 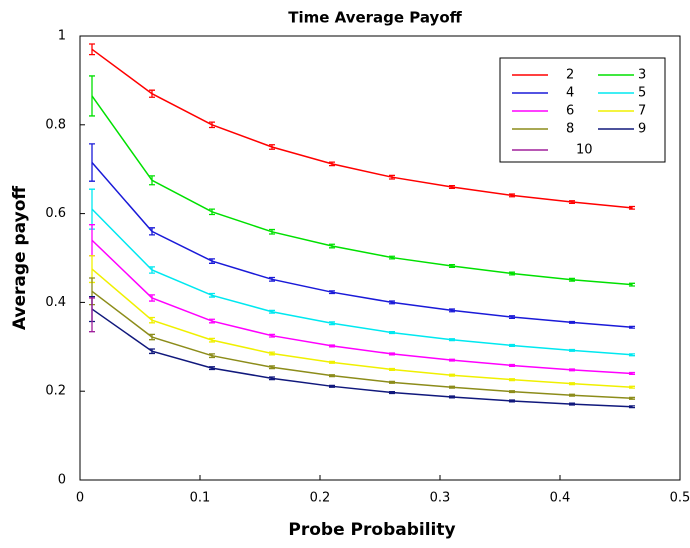 What do you see at coordinates (55, 213) in the screenshot?
I see `y-tick-label: 0.6` at bounding box center [55, 213].